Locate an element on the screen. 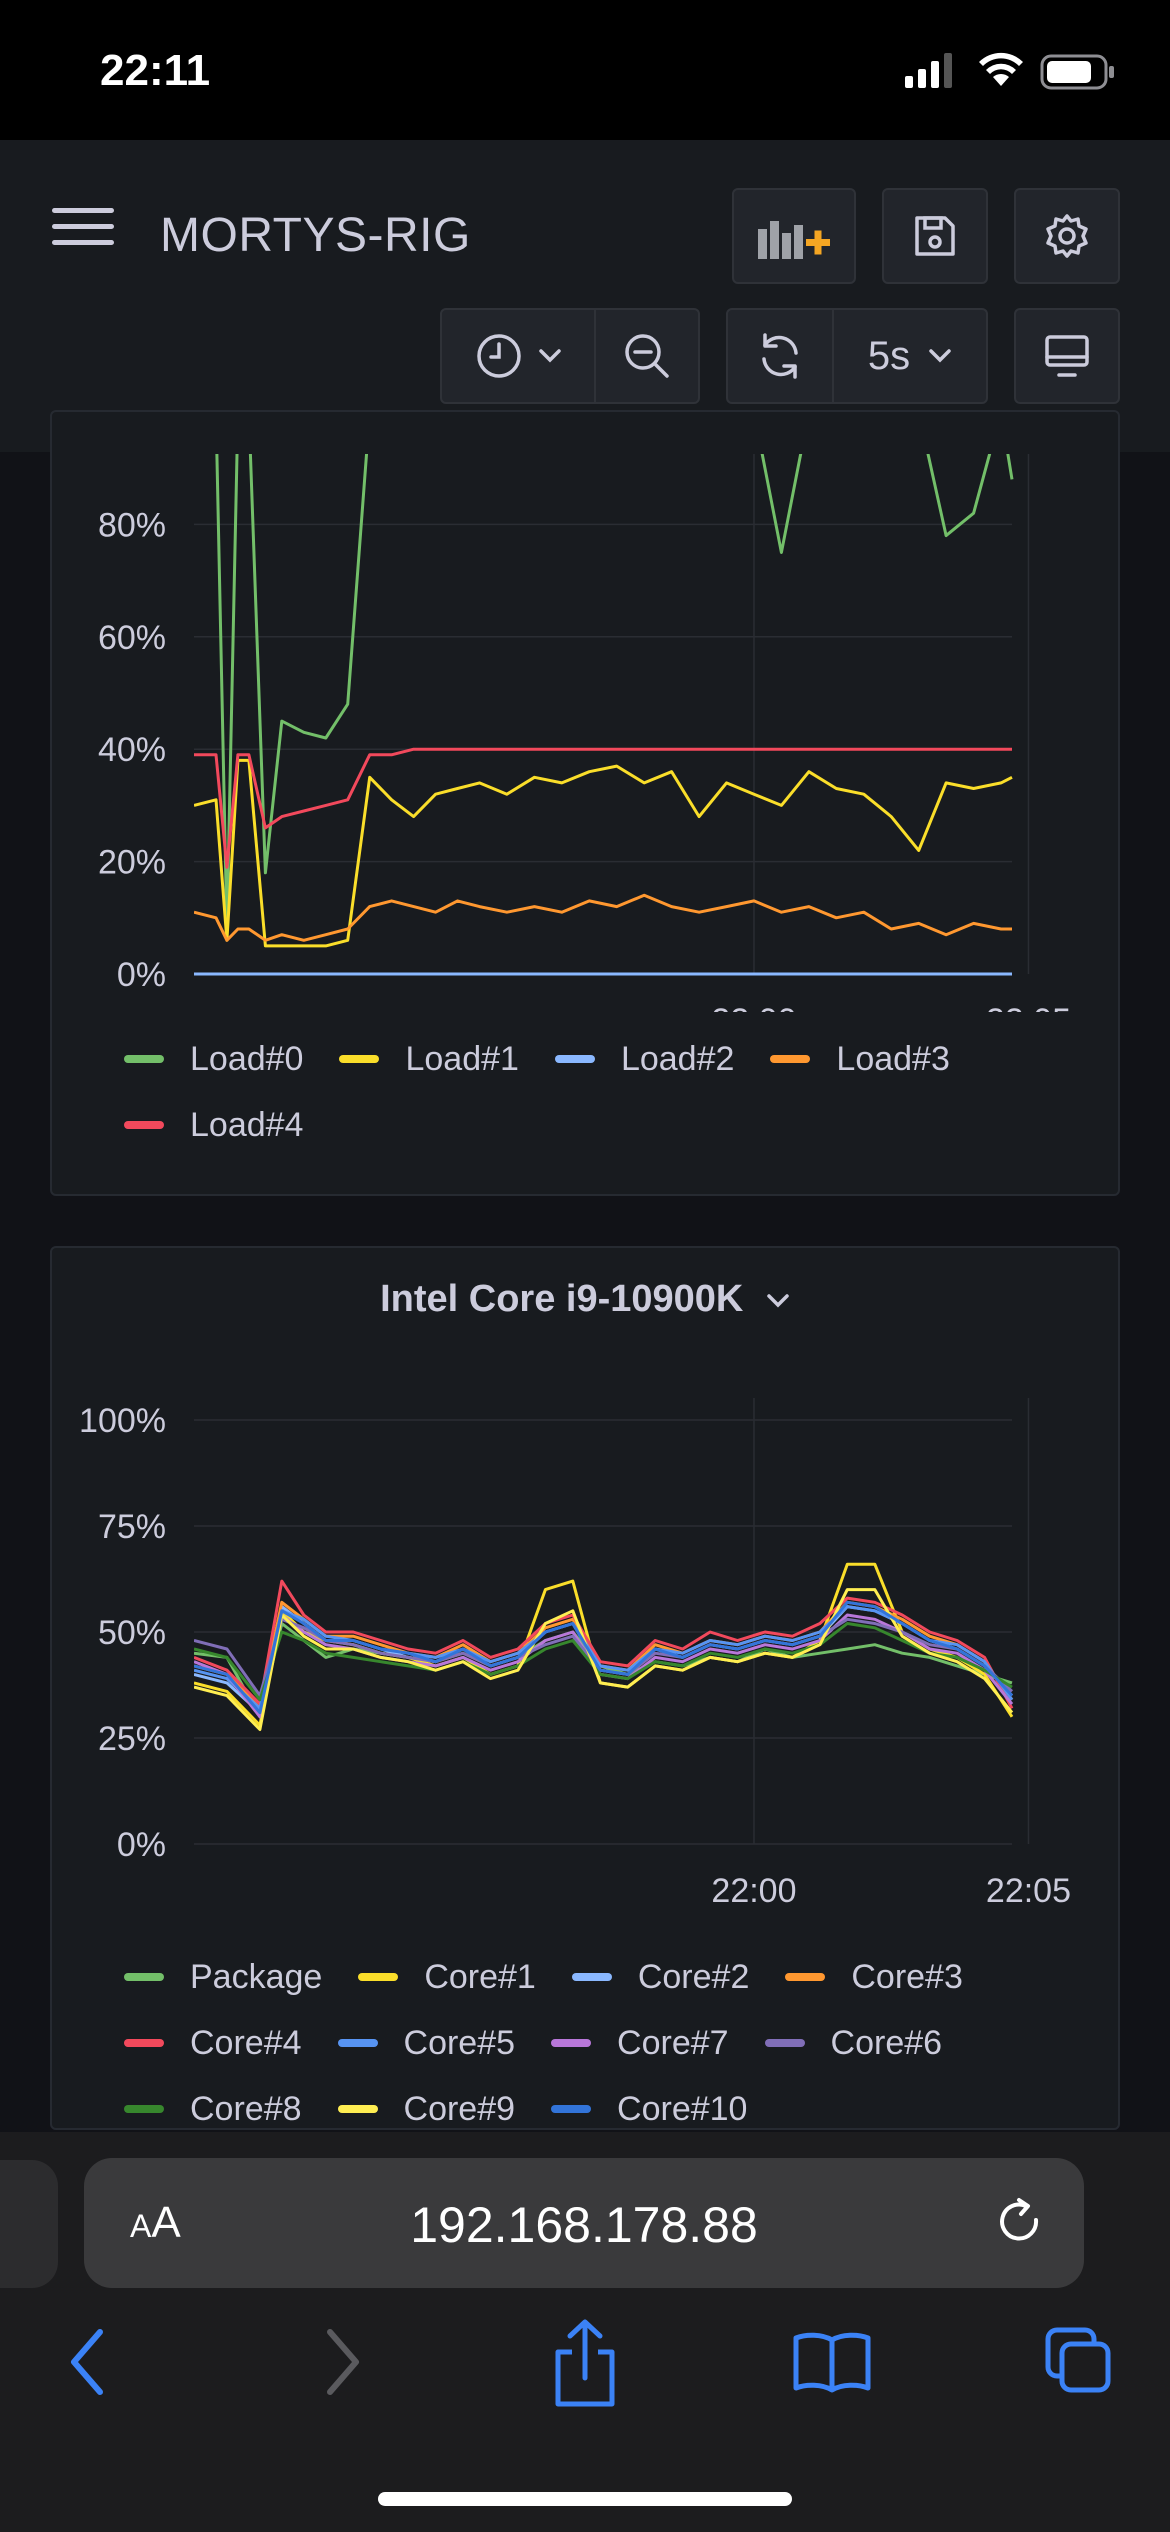 The image size is (1170, 2532). legend-item: Core#9 is located at coordinates (426, 2109).